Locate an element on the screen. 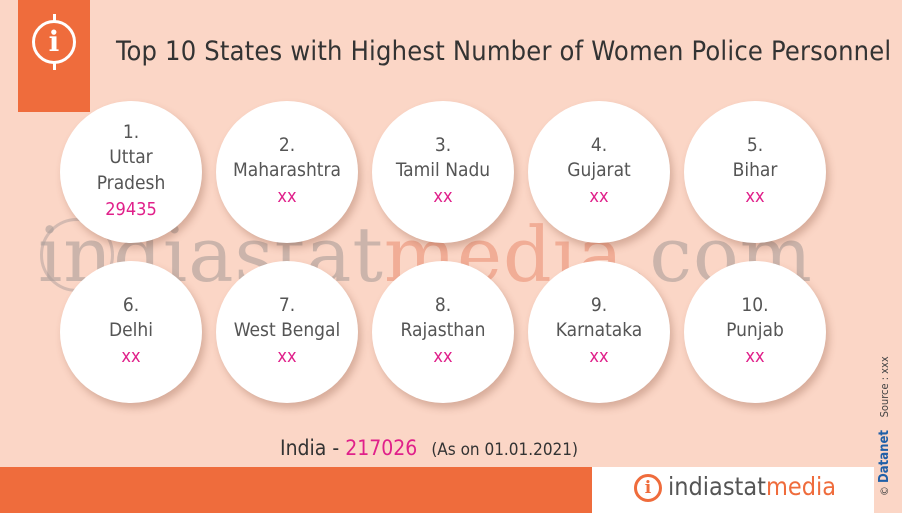 The height and width of the screenshot is (513, 902). state-name: Karnataka is located at coordinates (599, 330).